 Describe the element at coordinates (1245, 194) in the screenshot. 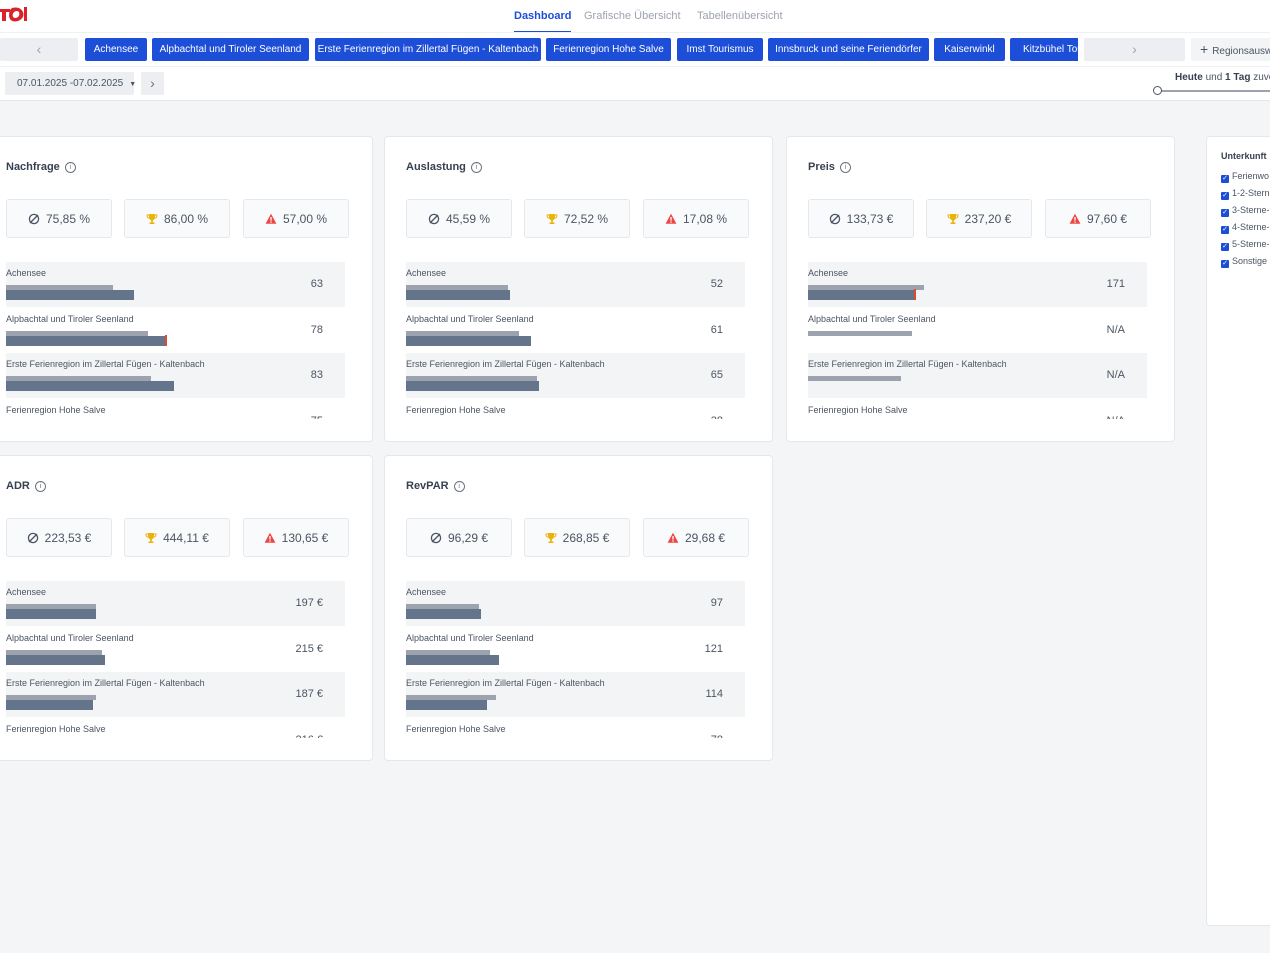

I see `filter-checkbox-item: ✓1-2-Sterne` at that location.